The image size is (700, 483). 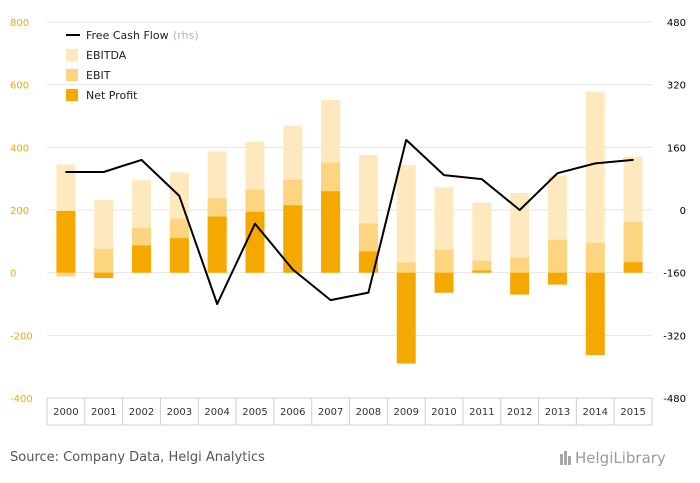 What do you see at coordinates (254, 412) in the screenshot?
I see `x-tick-label: 2005` at bounding box center [254, 412].